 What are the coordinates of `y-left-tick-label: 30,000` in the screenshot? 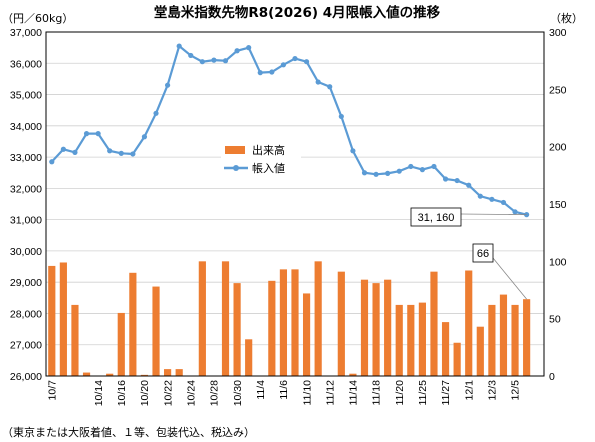 It's located at (26, 252).